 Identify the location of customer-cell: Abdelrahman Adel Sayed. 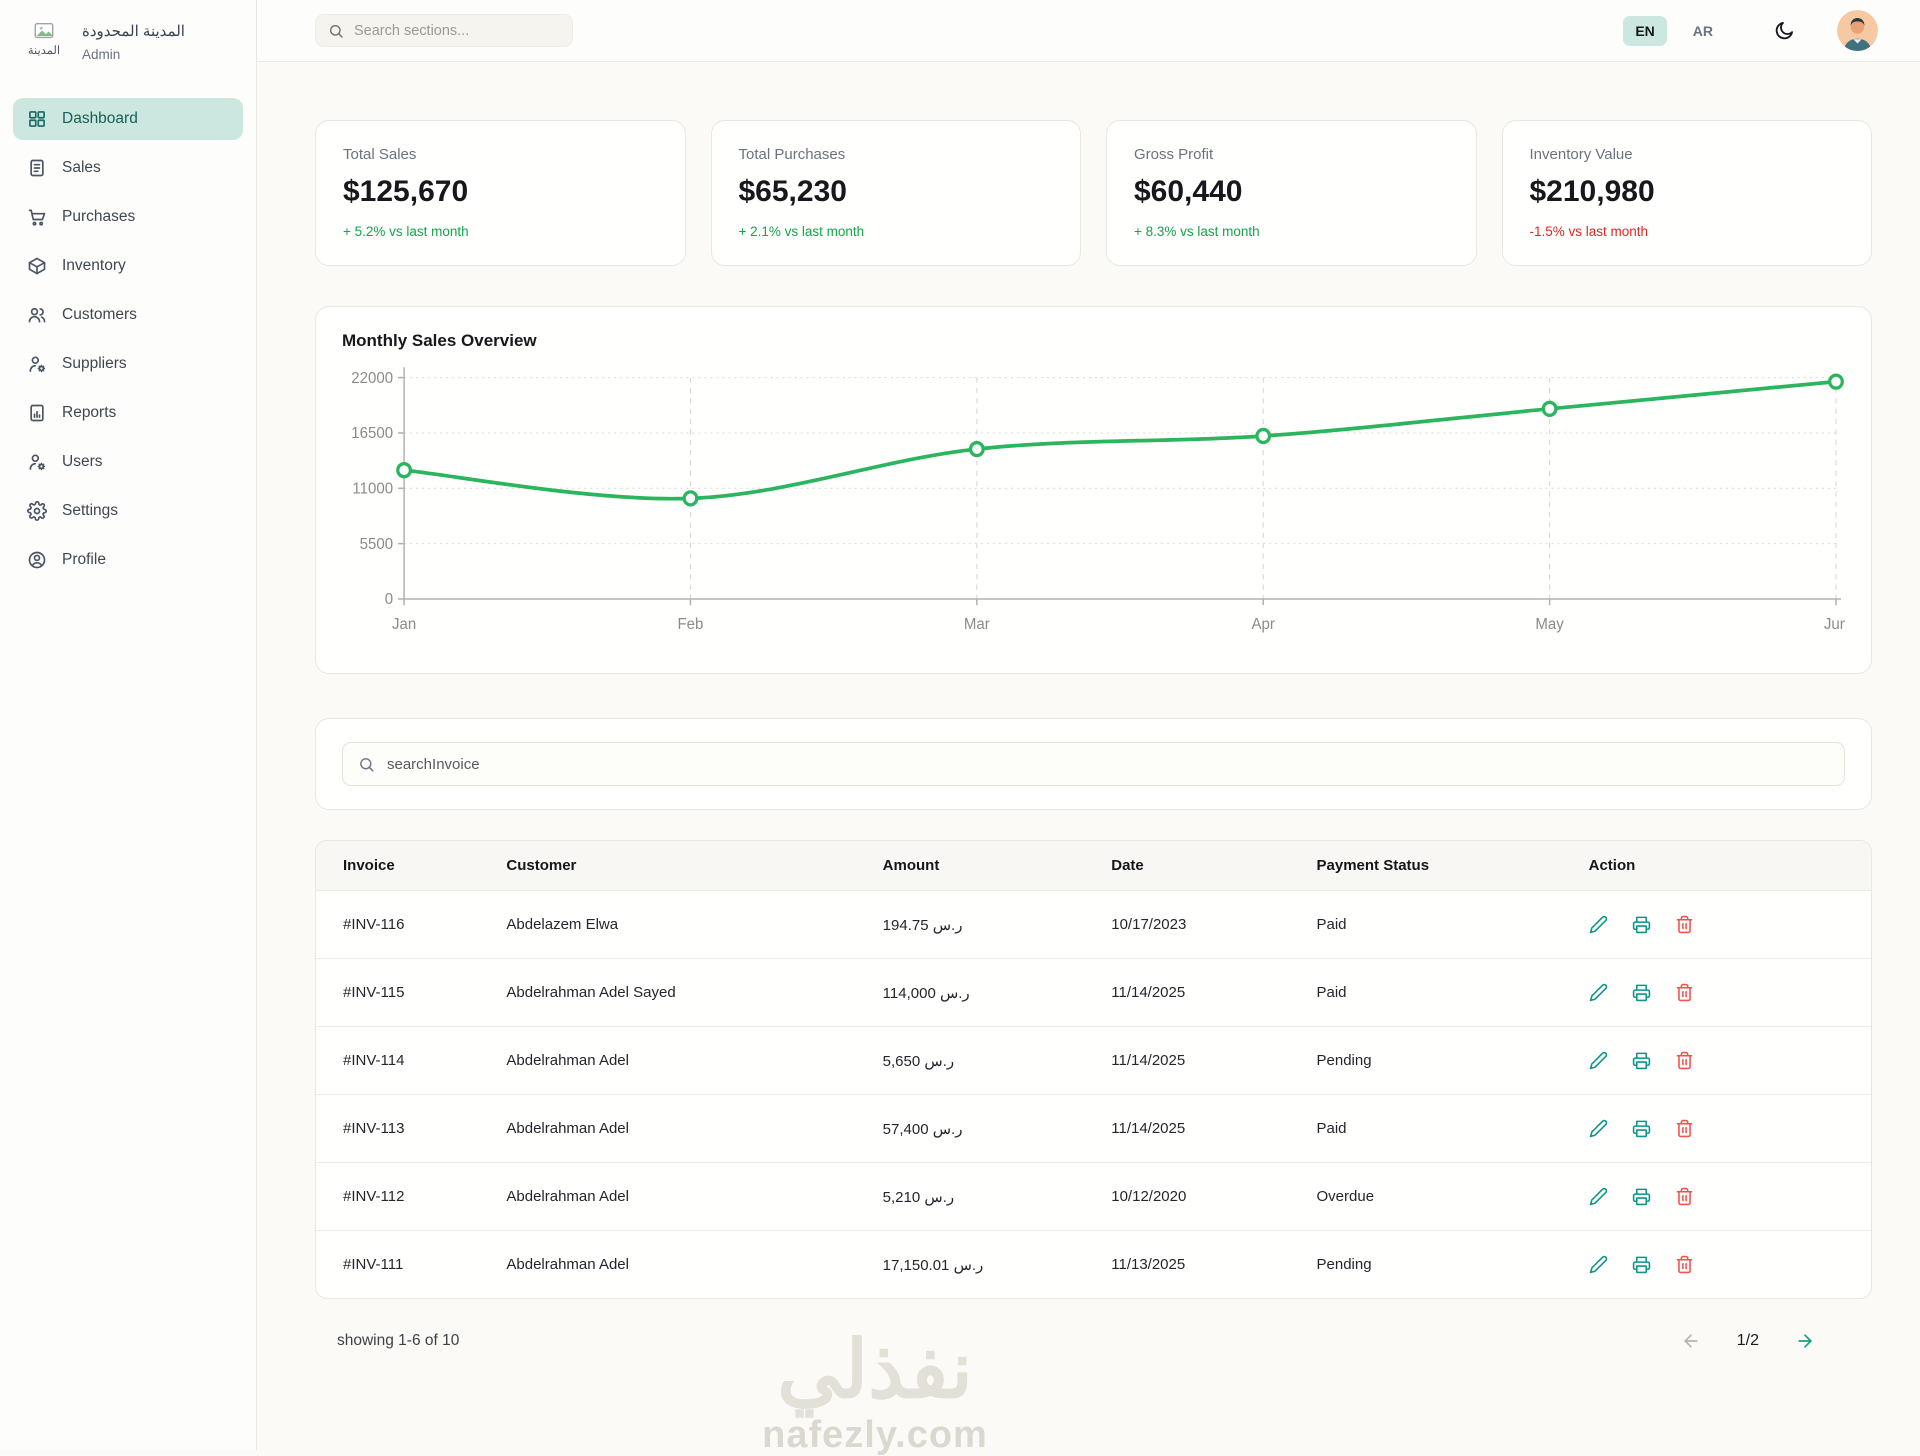
(684, 992).